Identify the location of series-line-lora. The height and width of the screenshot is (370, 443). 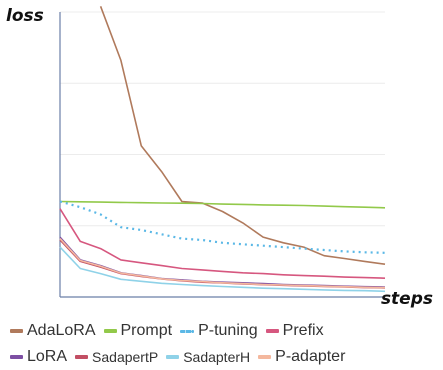
(222, 262).